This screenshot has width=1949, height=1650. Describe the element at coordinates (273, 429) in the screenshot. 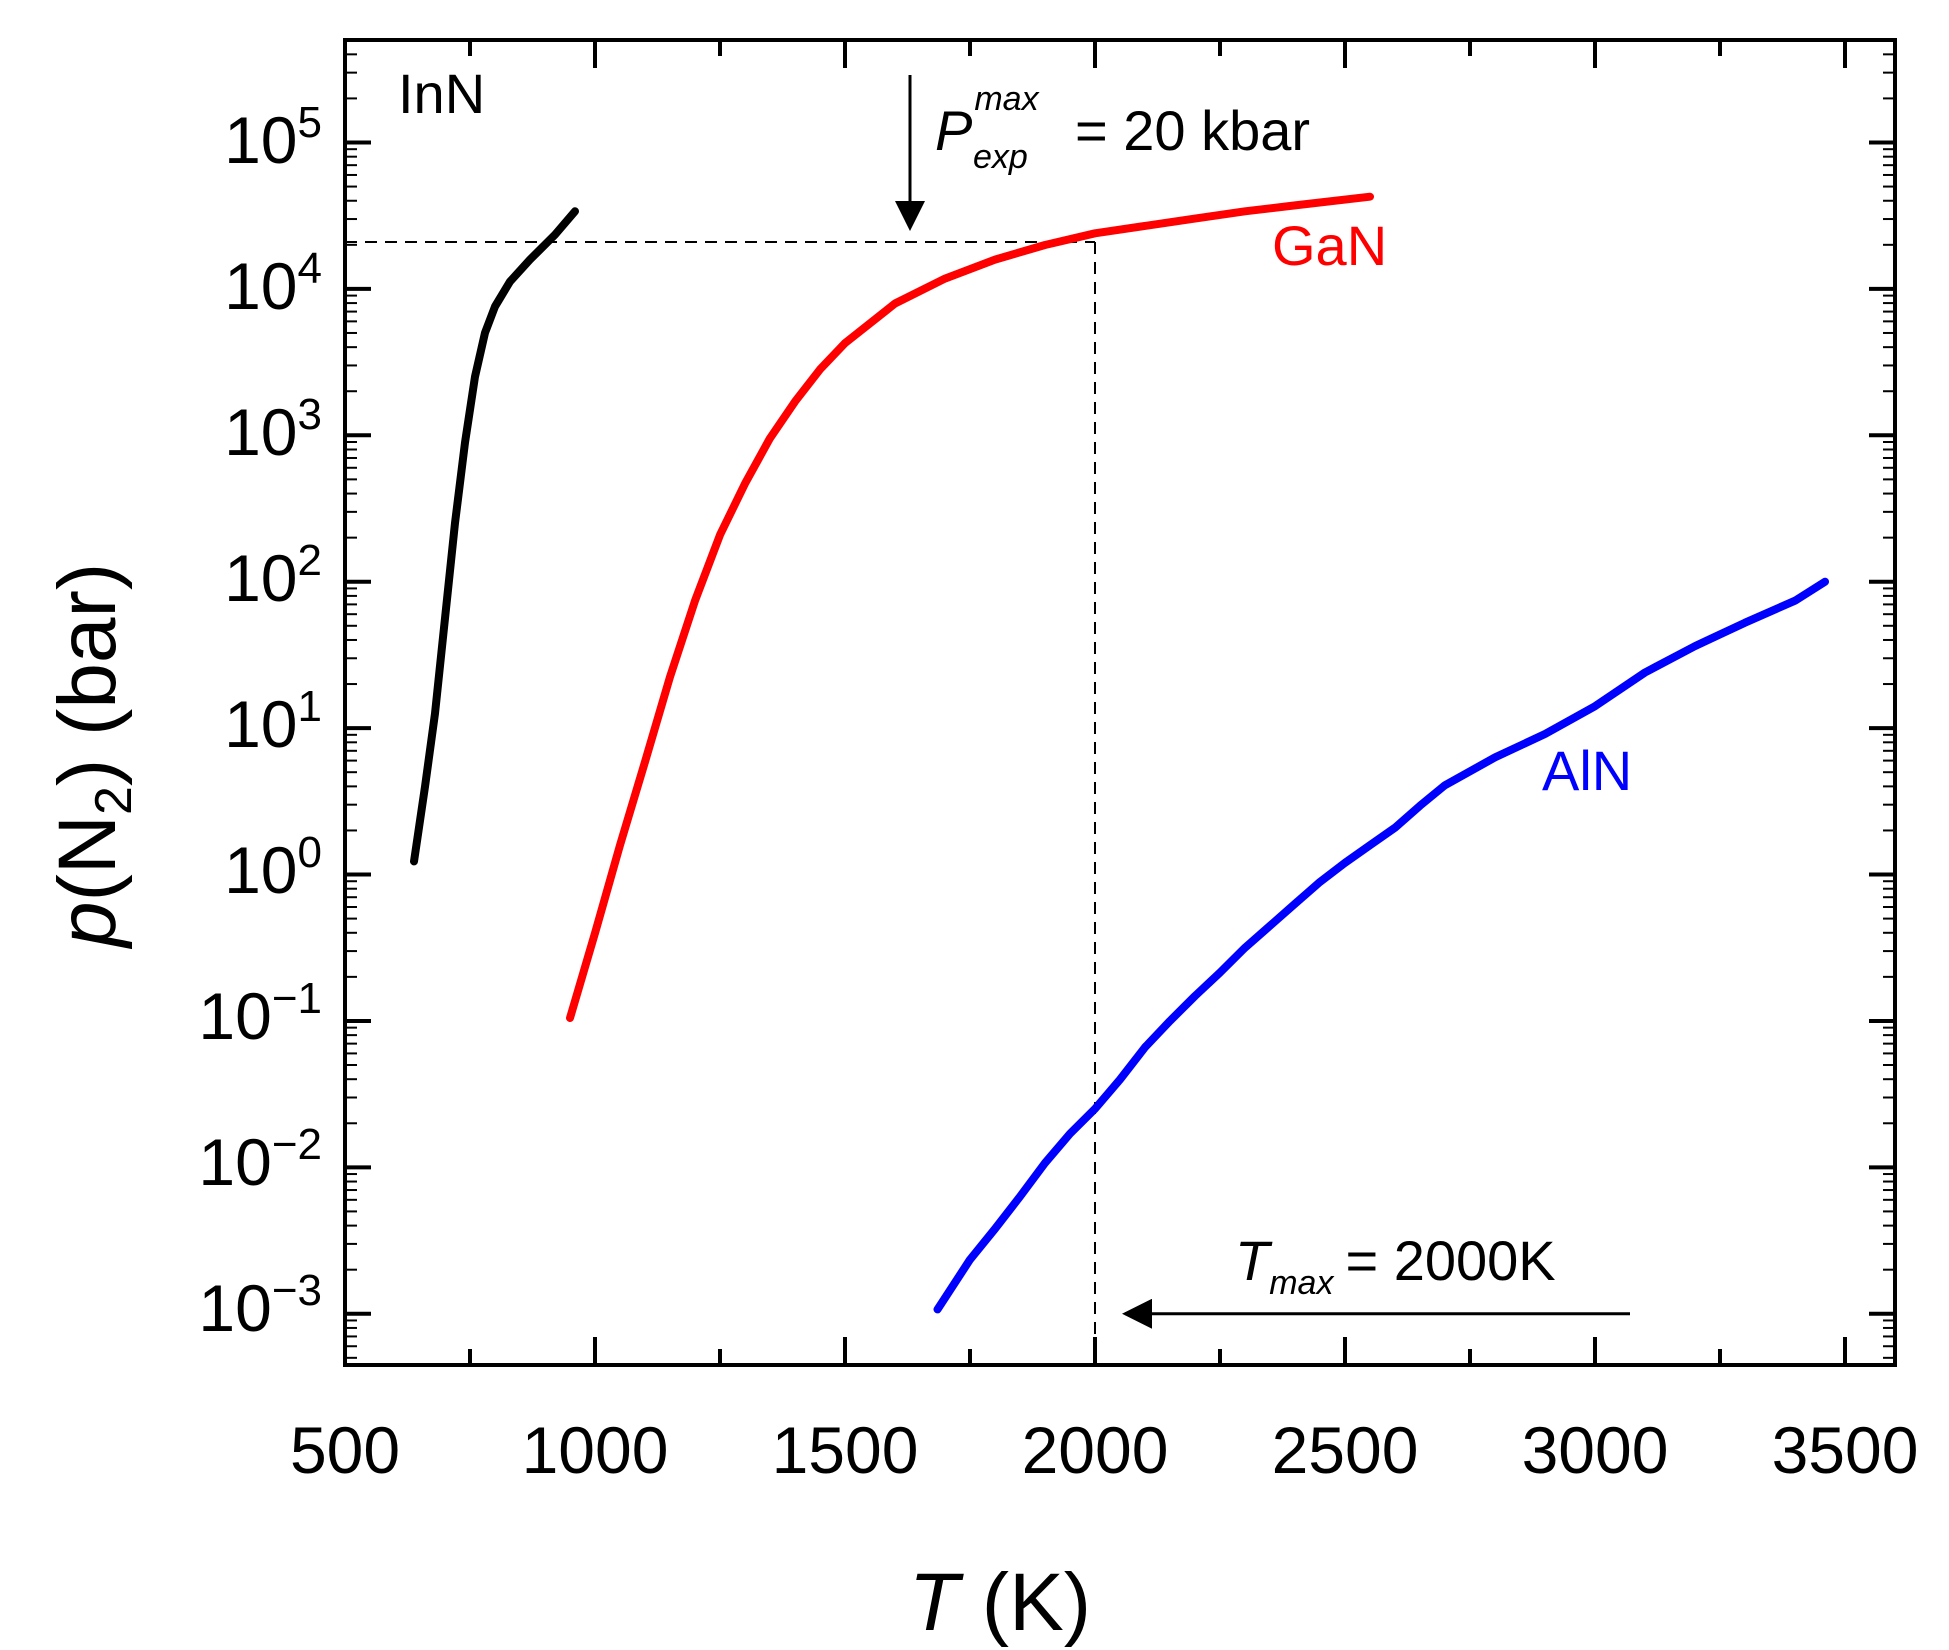

I see `y-tick-label: 10³` at that location.